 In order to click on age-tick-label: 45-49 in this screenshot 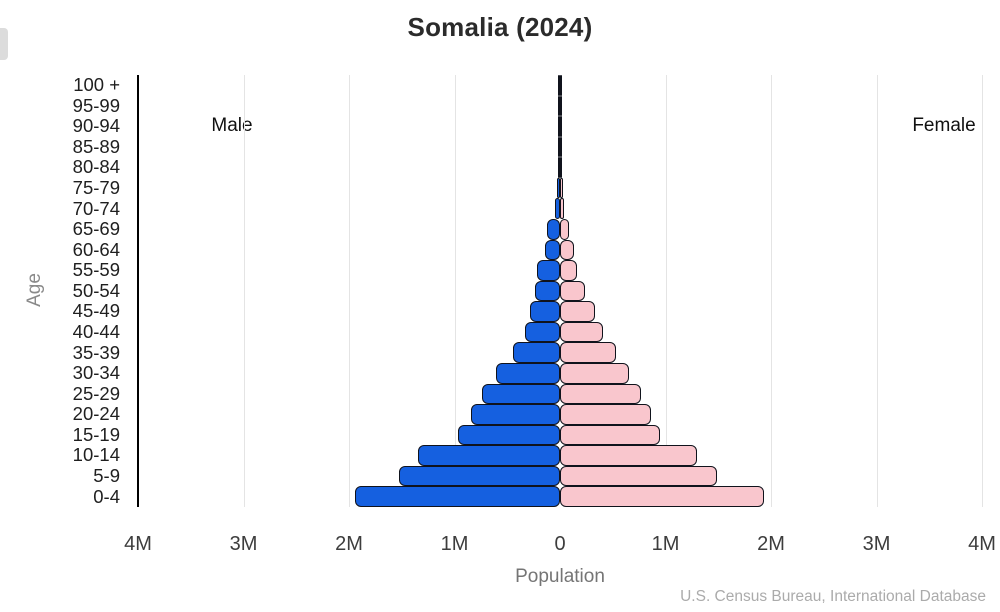, I will do `click(96, 311)`.